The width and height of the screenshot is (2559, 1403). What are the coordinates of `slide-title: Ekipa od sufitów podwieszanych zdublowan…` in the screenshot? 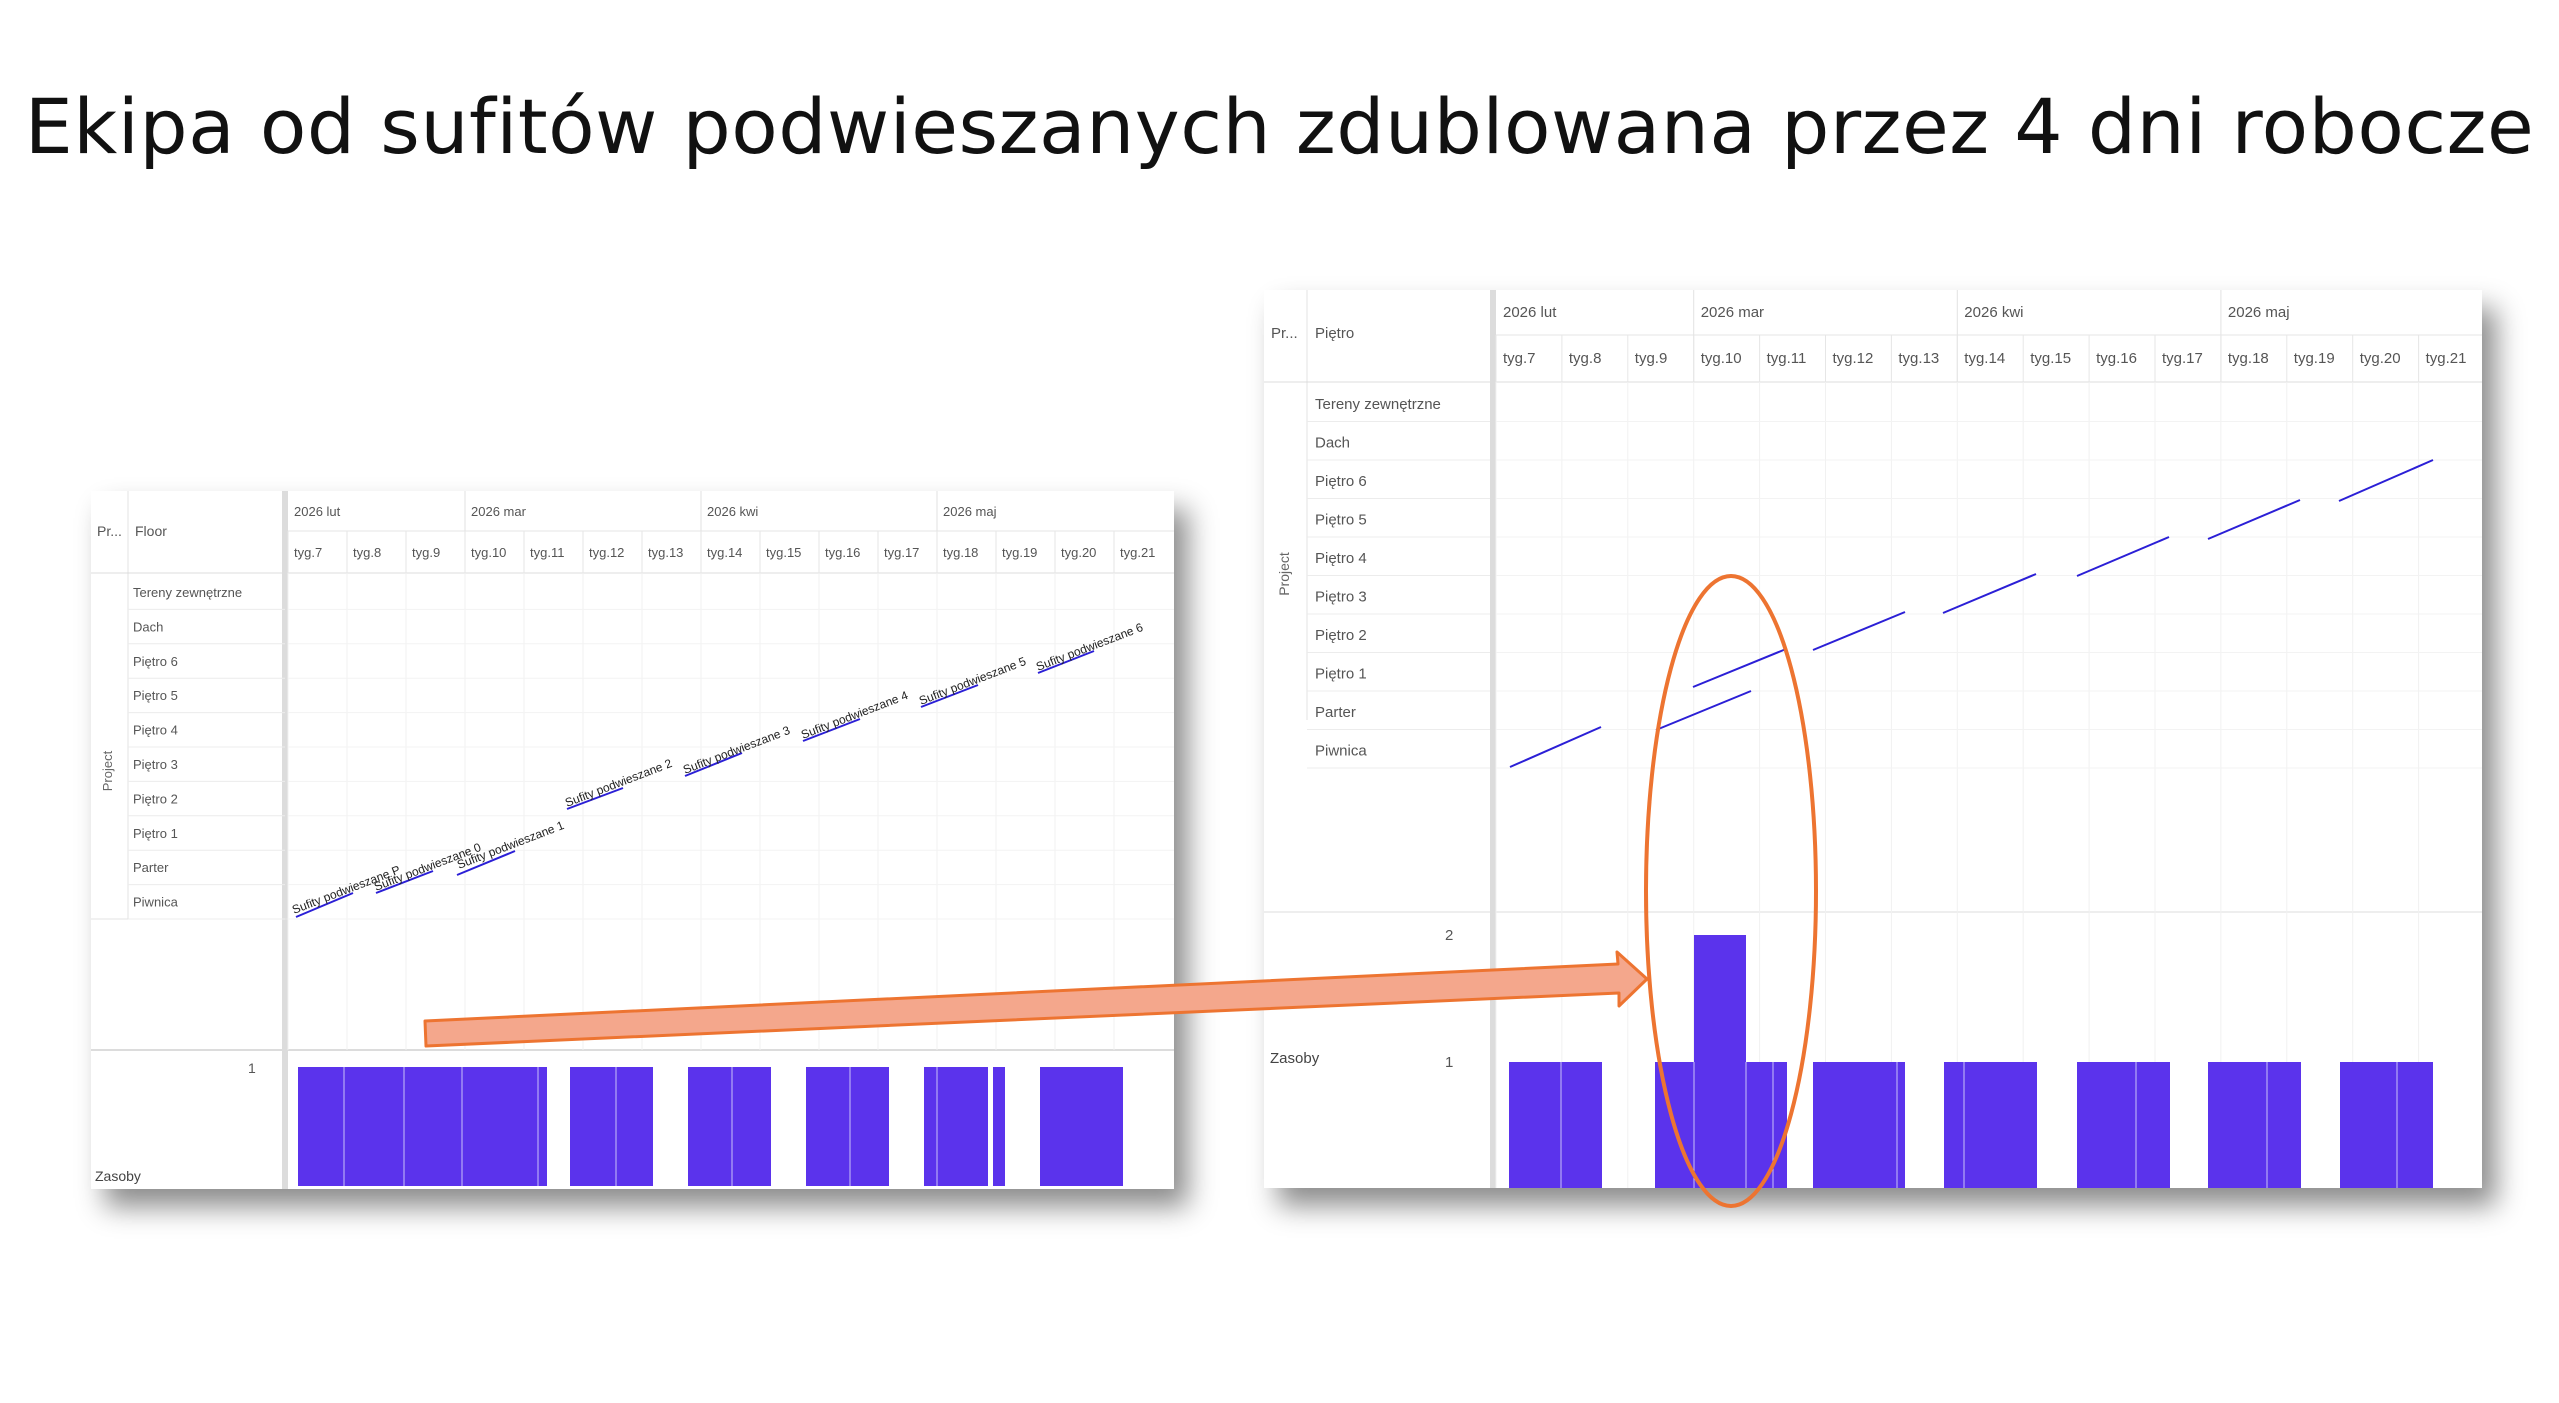 It's located at (1279, 126).